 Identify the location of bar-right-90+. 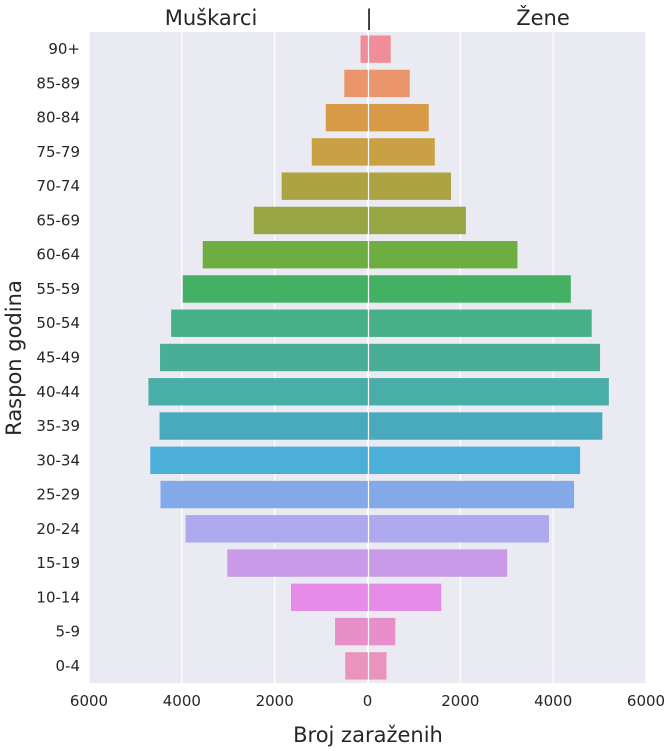
(379, 49).